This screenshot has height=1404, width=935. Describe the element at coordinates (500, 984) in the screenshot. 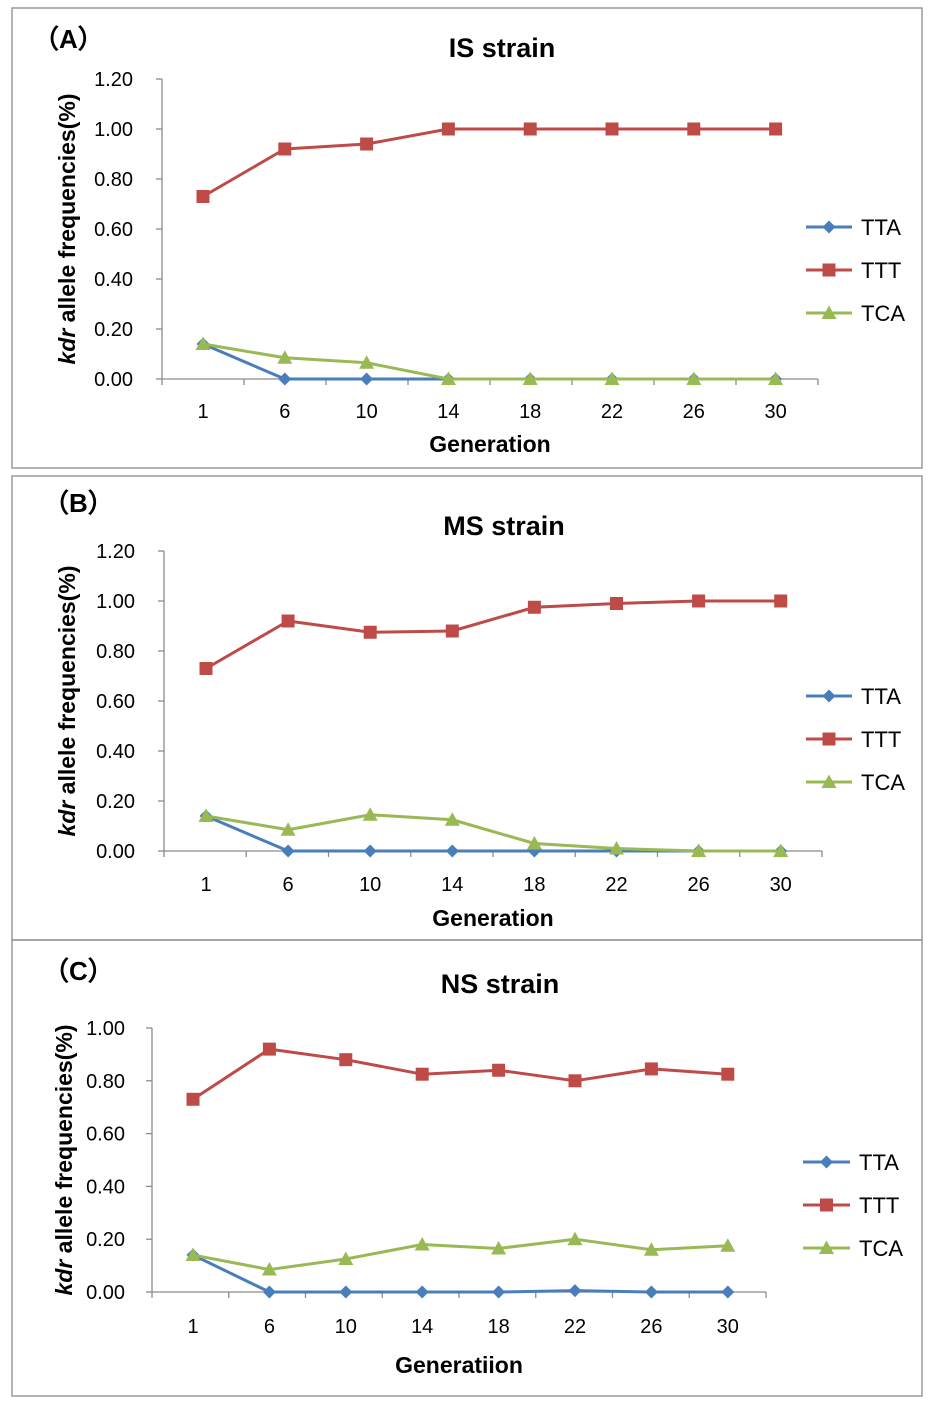

I see `chart-title: NS strain` at that location.